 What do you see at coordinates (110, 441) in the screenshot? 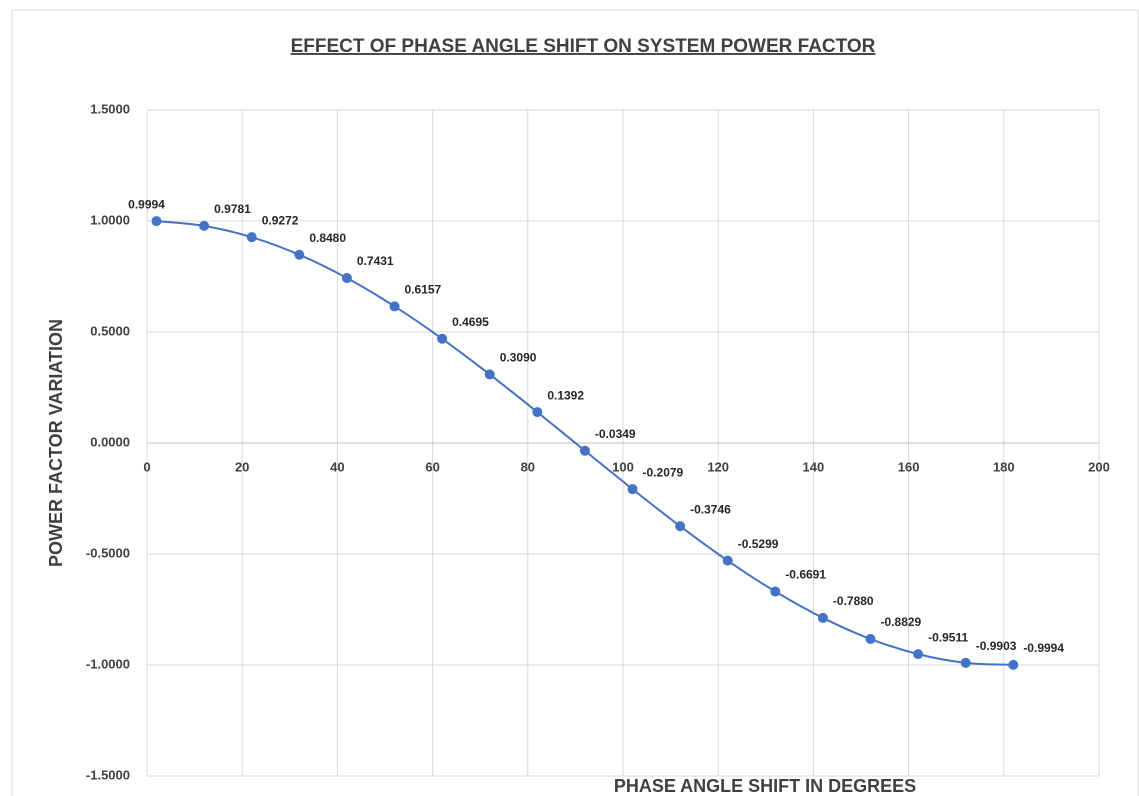
I see `y-tick-label: 0.0000` at bounding box center [110, 441].